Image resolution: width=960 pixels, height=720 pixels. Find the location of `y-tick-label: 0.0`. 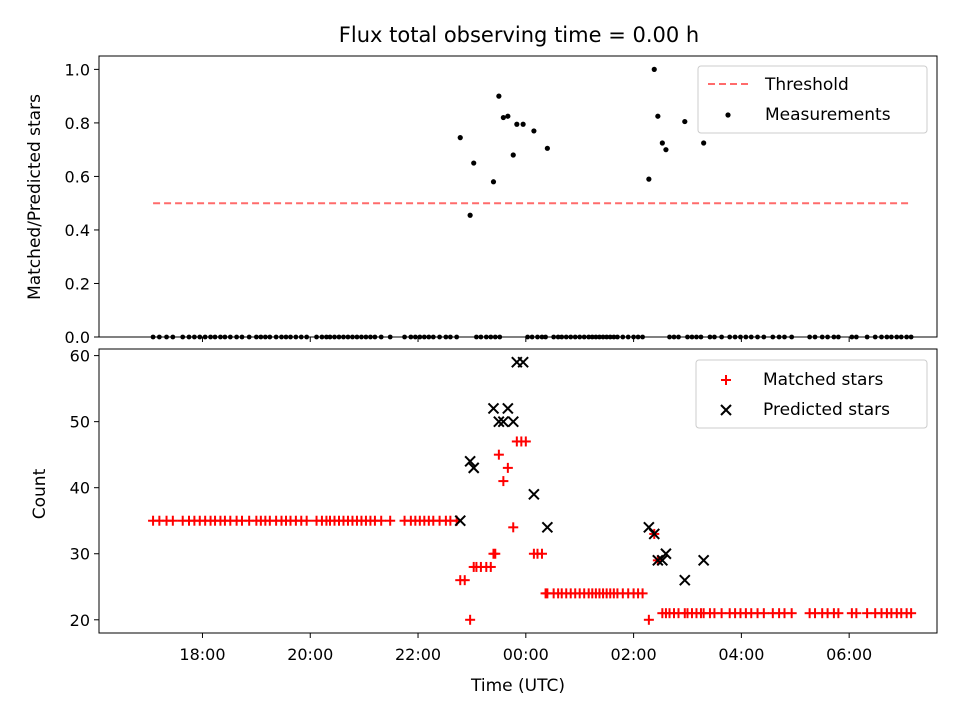

y-tick-label: 0.0 is located at coordinates (77, 337).